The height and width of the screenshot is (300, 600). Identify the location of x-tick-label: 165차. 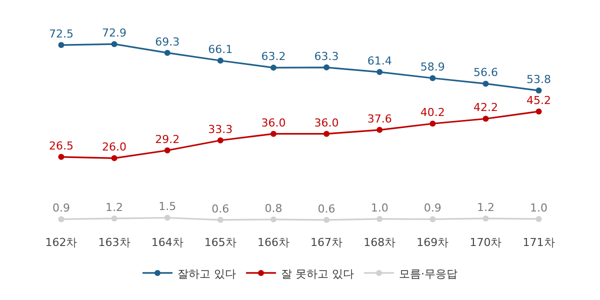
(220, 242).